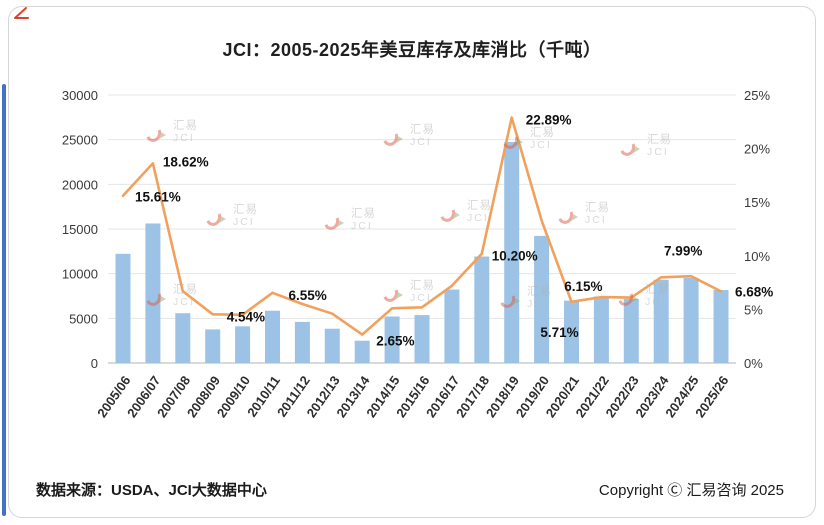 This screenshot has width=824, height=525. I want to click on point-label: 6.15%, so click(583, 286).